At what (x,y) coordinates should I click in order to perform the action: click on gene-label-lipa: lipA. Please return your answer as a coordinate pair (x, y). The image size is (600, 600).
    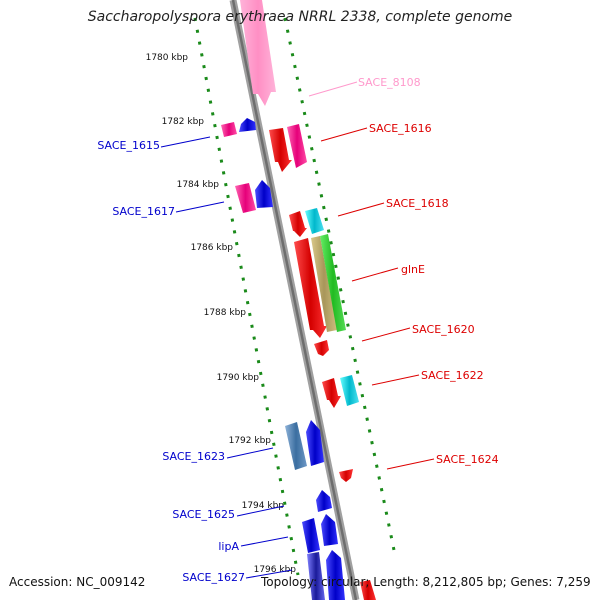
    Looking at the image, I should click on (228, 546).